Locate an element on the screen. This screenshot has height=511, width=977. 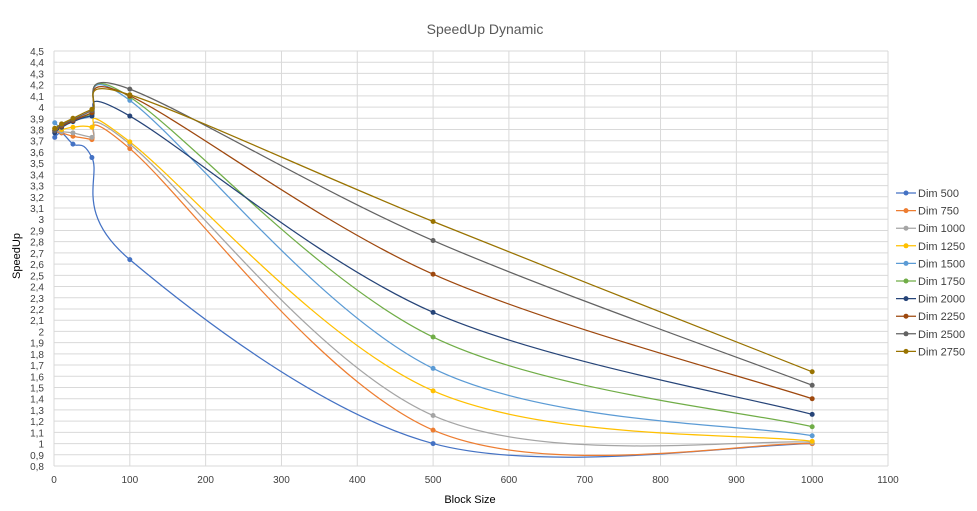
y-tick-label: 3 is located at coordinates (41, 220).